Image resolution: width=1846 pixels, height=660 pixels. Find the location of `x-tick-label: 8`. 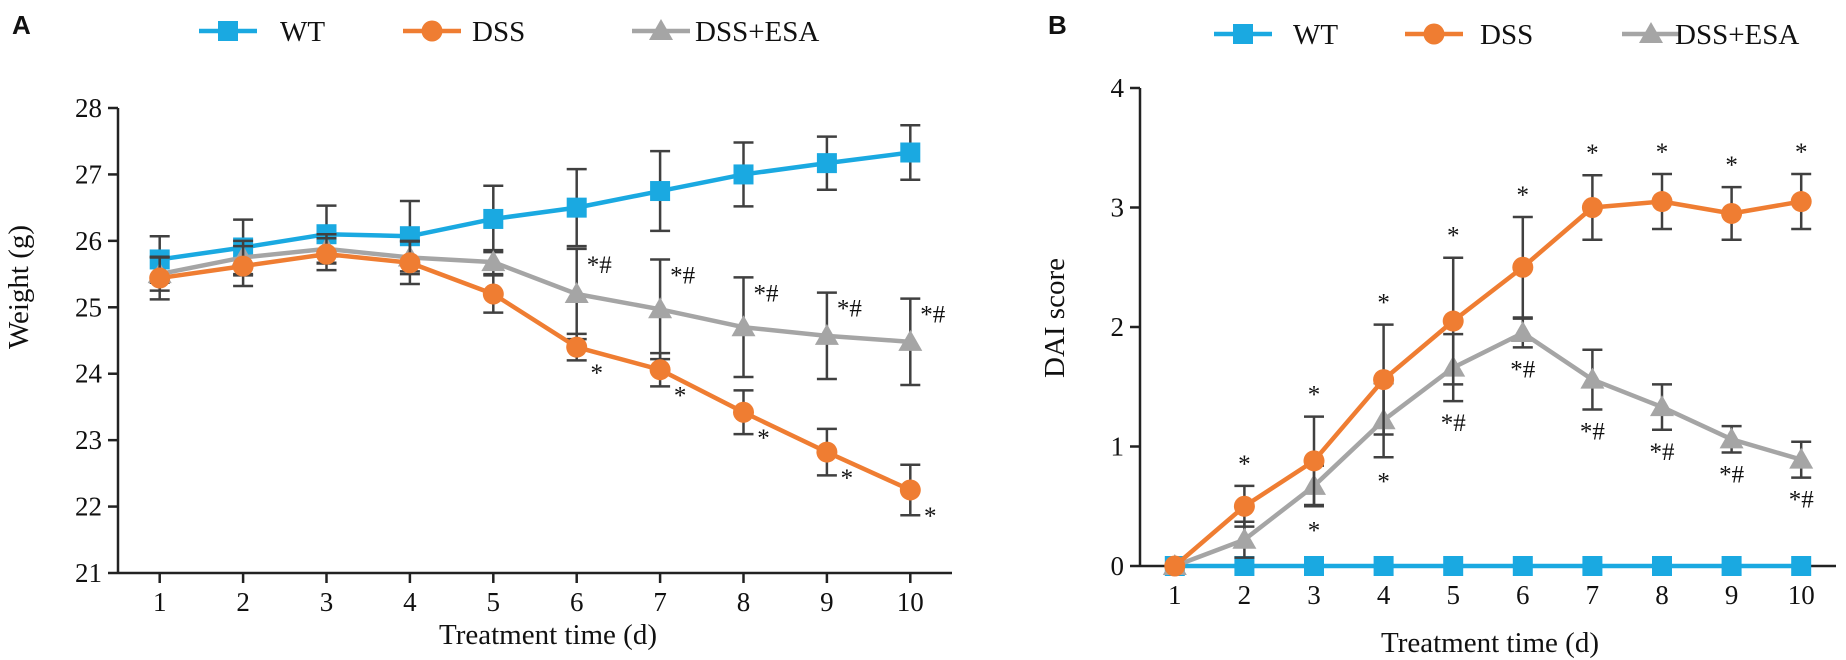

x-tick-label: 8 is located at coordinates (1662, 595).